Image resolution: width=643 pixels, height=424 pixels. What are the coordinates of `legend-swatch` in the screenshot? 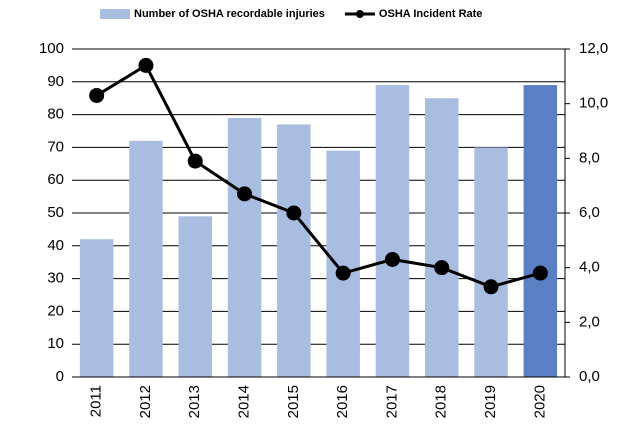 It's located at (115, 14).